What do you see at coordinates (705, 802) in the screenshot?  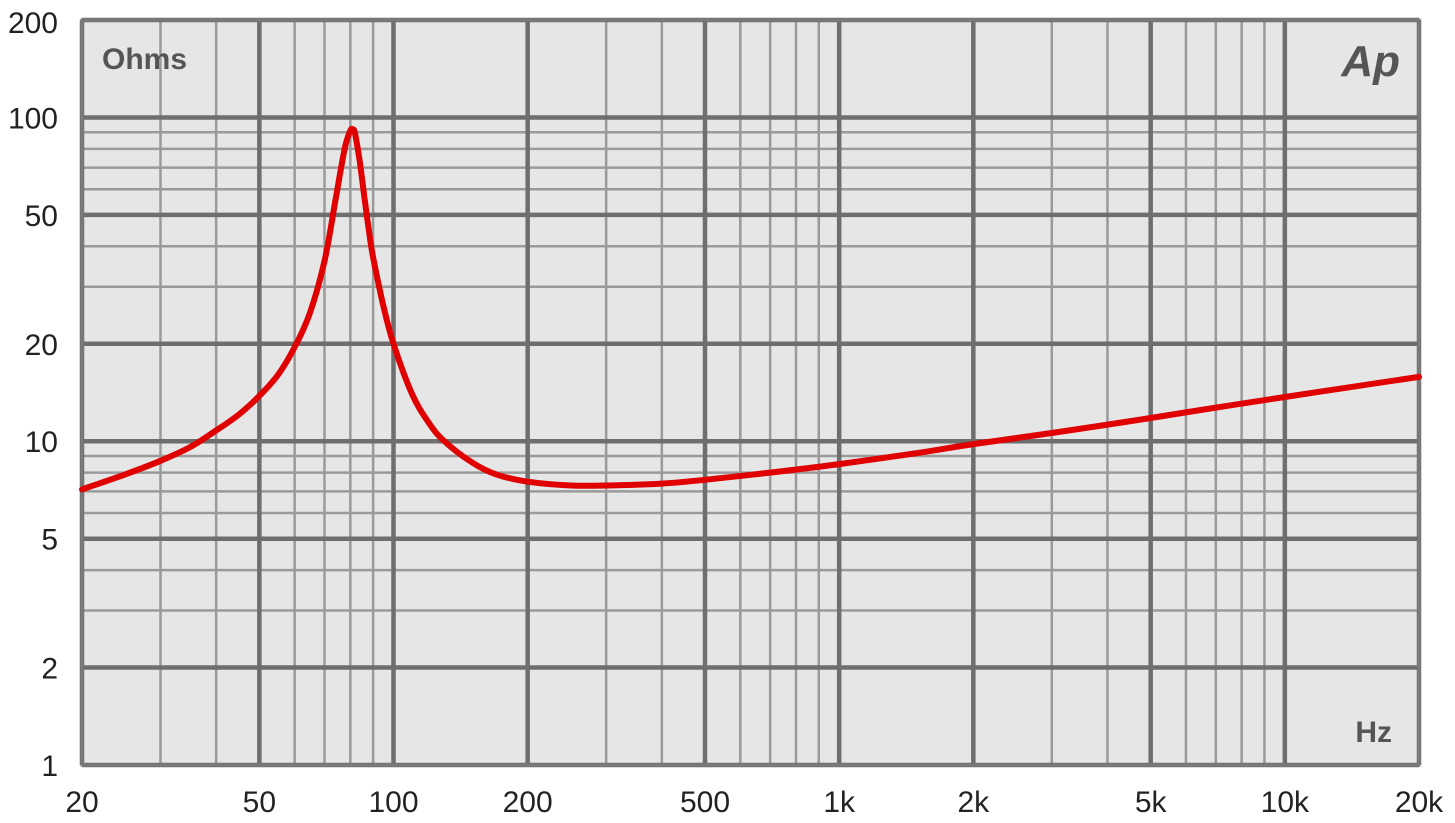 I see `x-tick-label: 500` at bounding box center [705, 802].